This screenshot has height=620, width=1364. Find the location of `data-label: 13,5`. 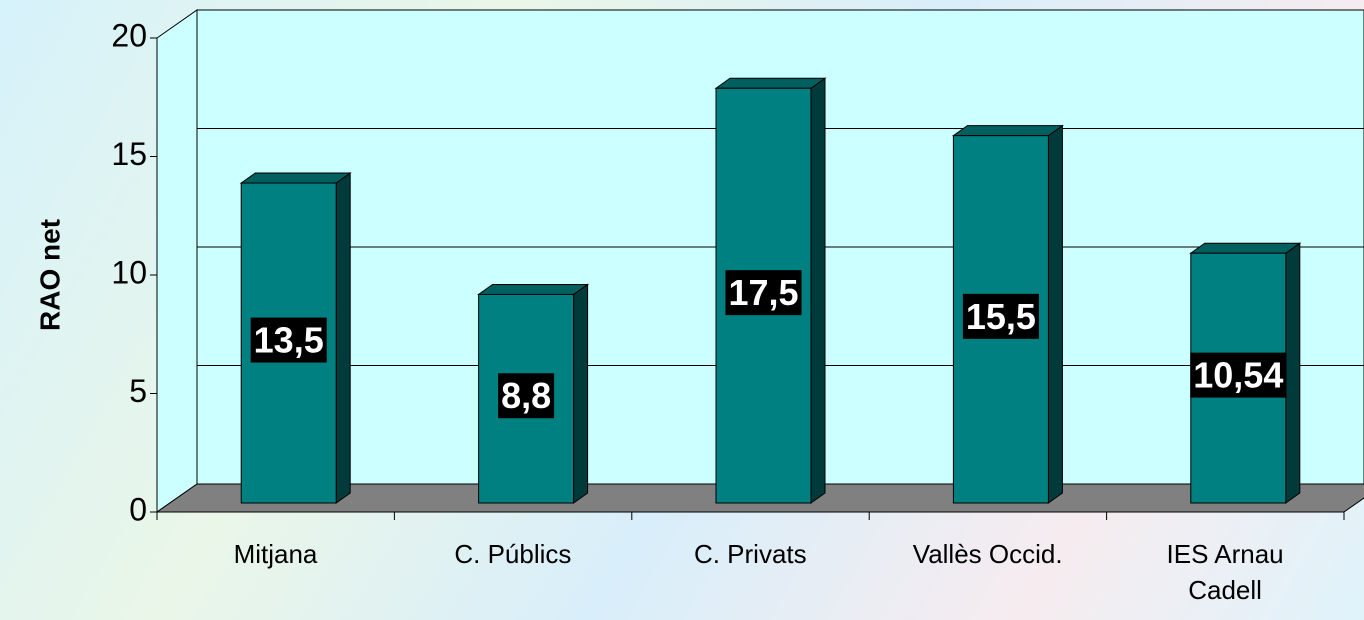

data-label: 13,5 is located at coordinates (289, 340).